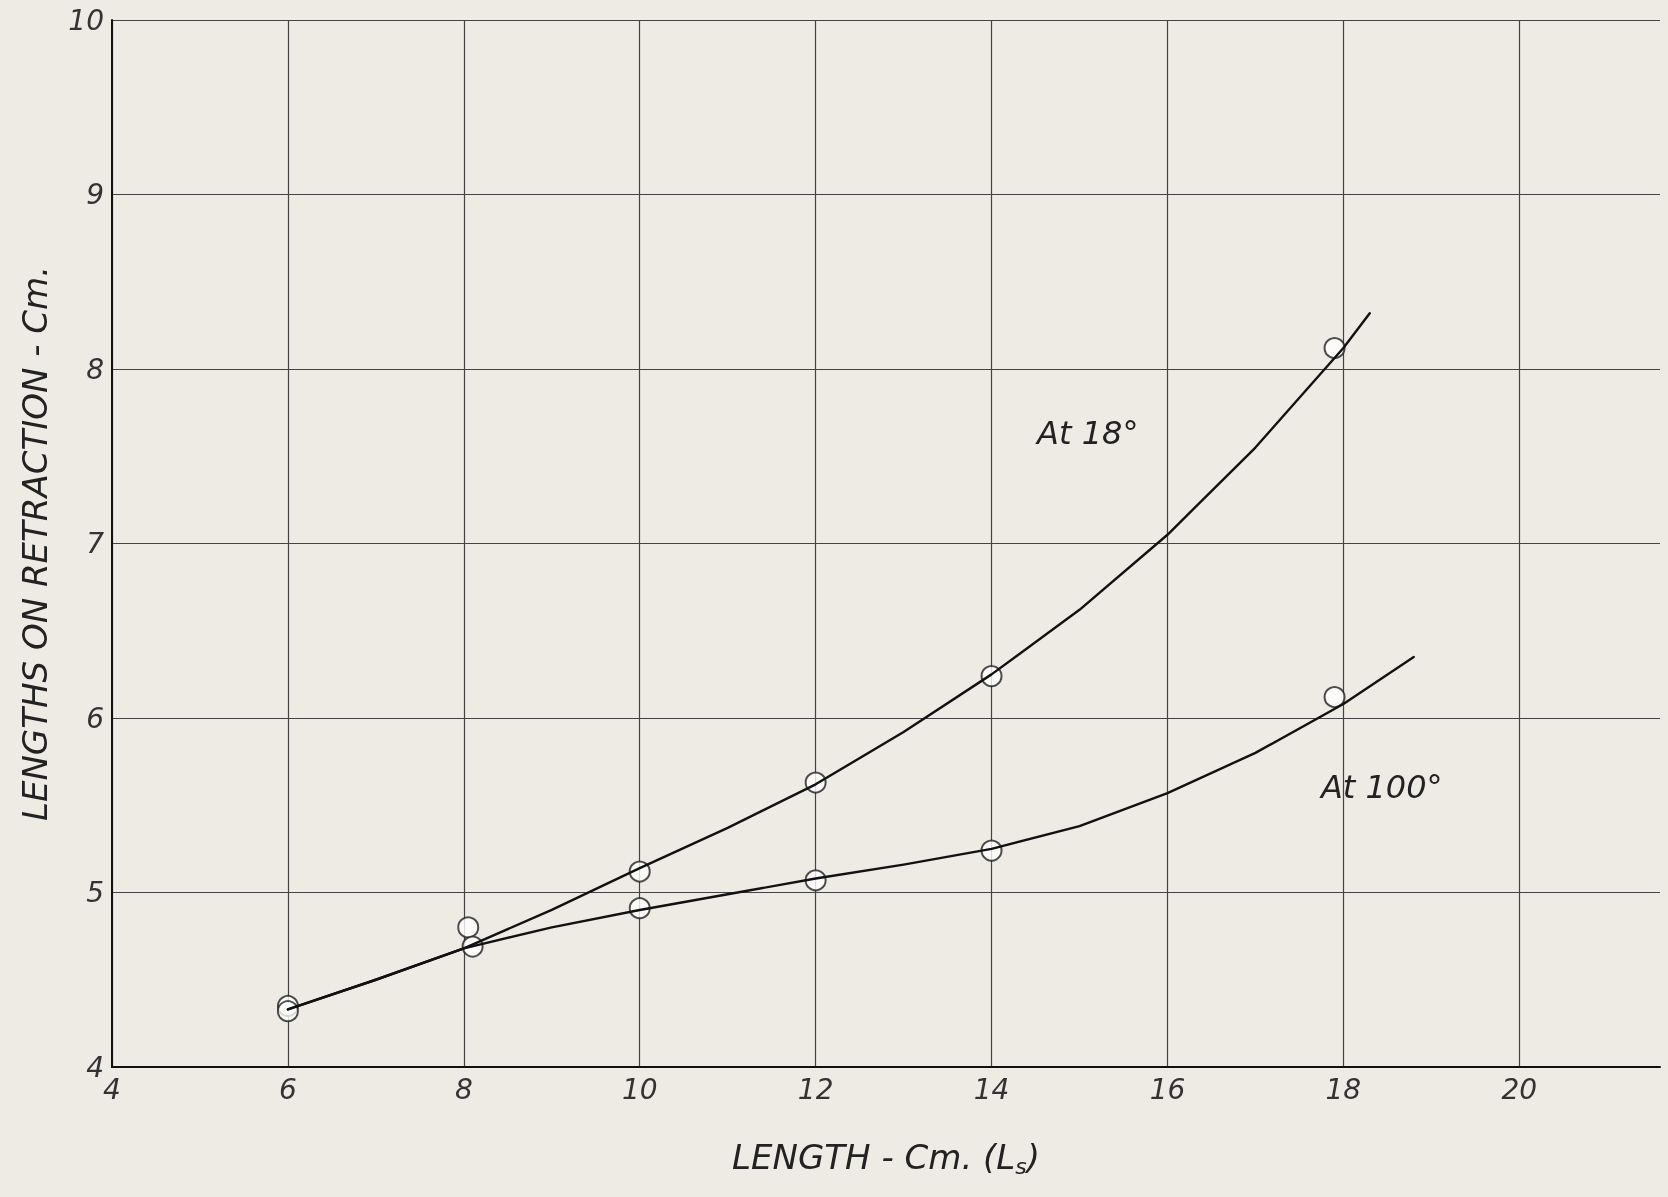 The height and width of the screenshot is (1197, 1668). Describe the element at coordinates (95, 369) in the screenshot. I see `y-tick-label: 8` at that location.